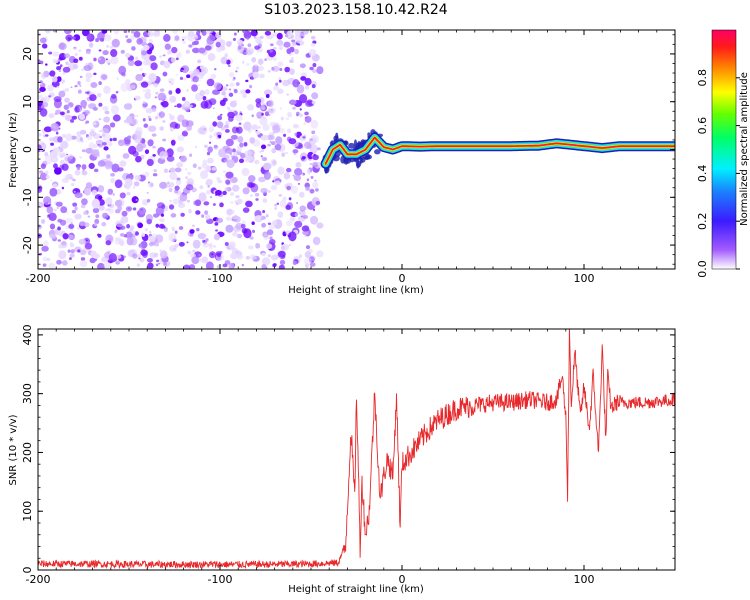  Describe the element at coordinates (355, 10) in the screenshot. I see `chart-title: S103.2023.158.10.42.R24` at that location.